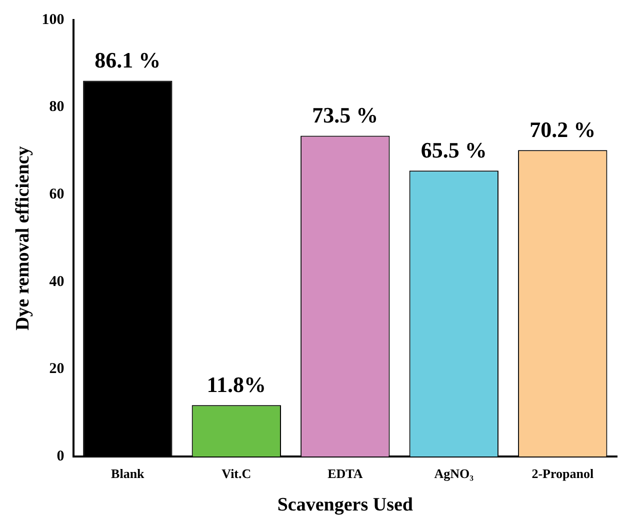 This screenshot has height=527, width=627. What do you see at coordinates (346, 473) in the screenshot?
I see `x-tick-label: EDTA` at bounding box center [346, 473].